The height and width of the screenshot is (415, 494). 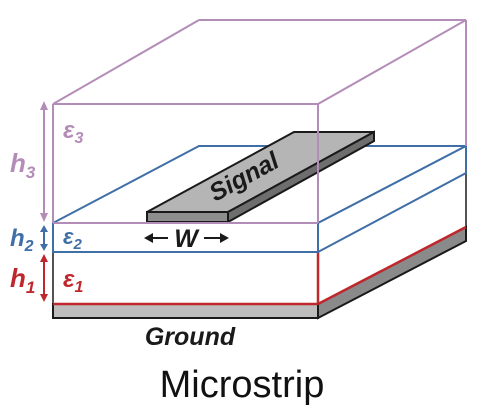 I want to click on width-arrow-head-left, so click(x=148, y=238).